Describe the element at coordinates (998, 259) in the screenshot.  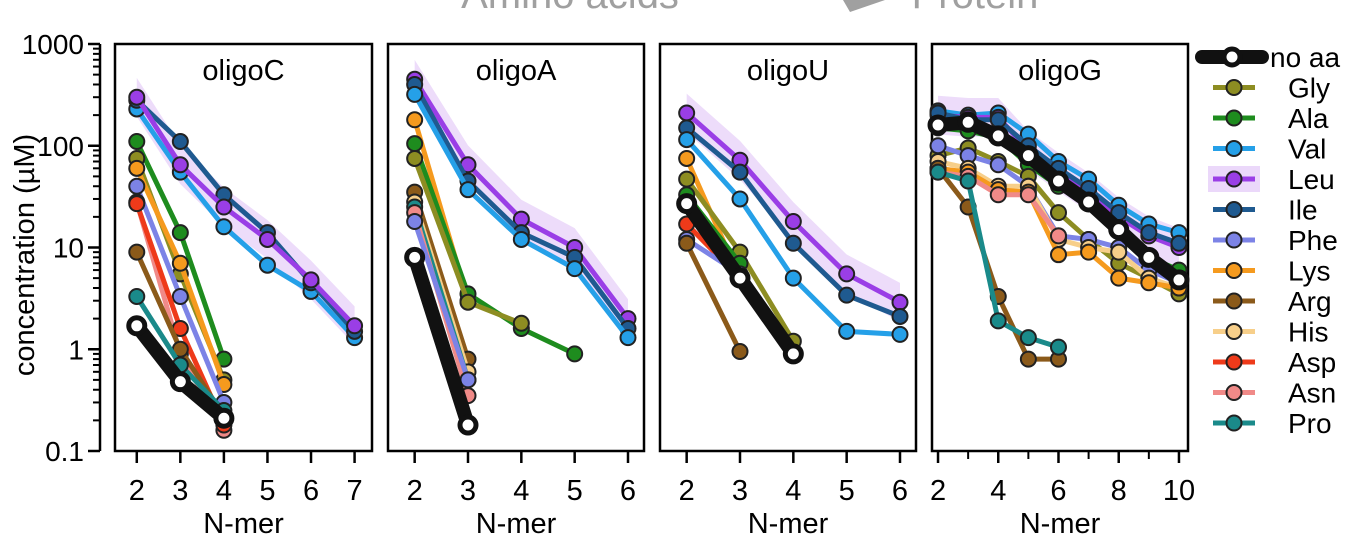
I see `series-pro` at that location.